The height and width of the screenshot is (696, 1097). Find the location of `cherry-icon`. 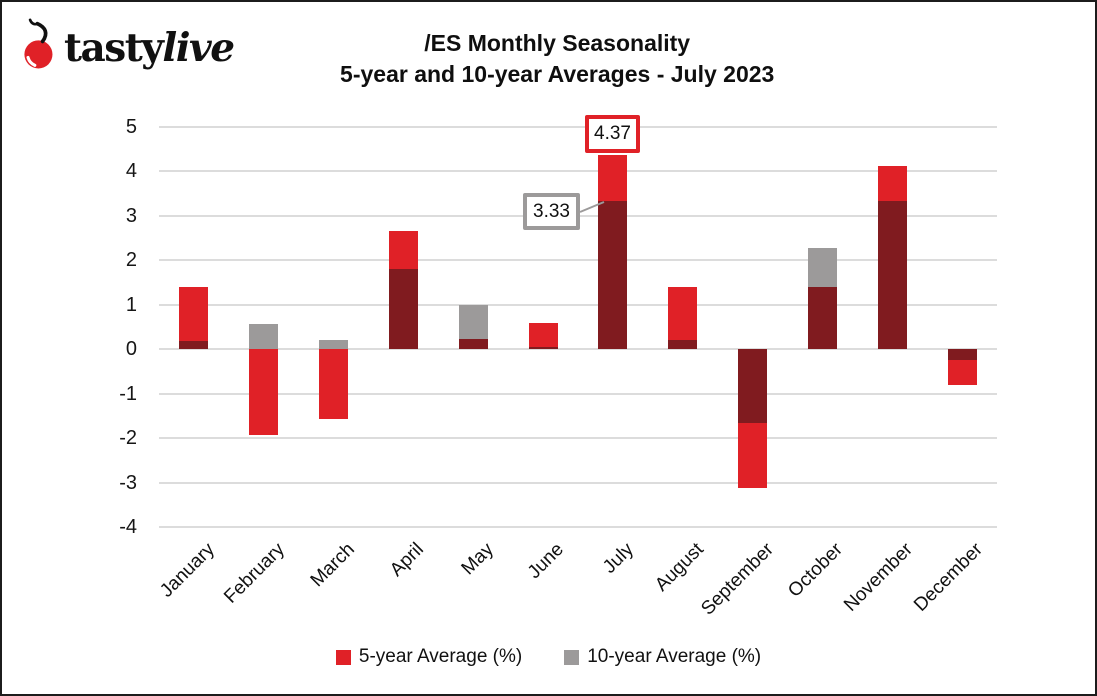

cherry-icon is located at coordinates (38, 43).